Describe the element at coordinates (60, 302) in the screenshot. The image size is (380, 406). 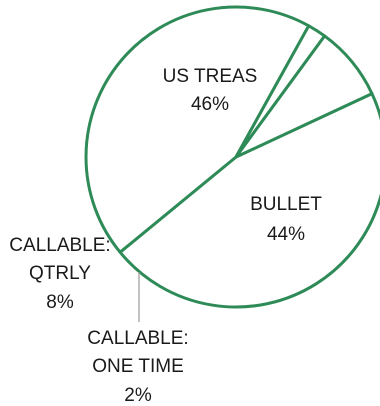
I see `slice-value-callable-qtrly: 8%` at that location.